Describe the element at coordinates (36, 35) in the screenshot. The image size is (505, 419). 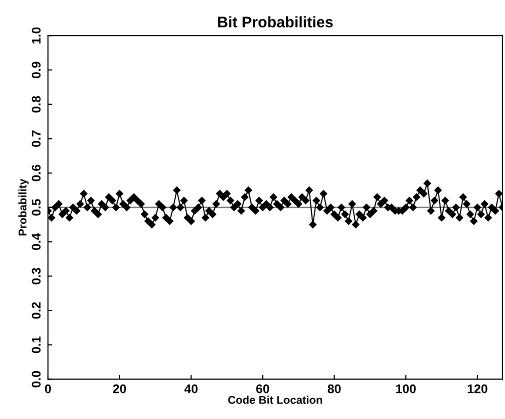
I see `y-tick-label: 1.0` at that location.